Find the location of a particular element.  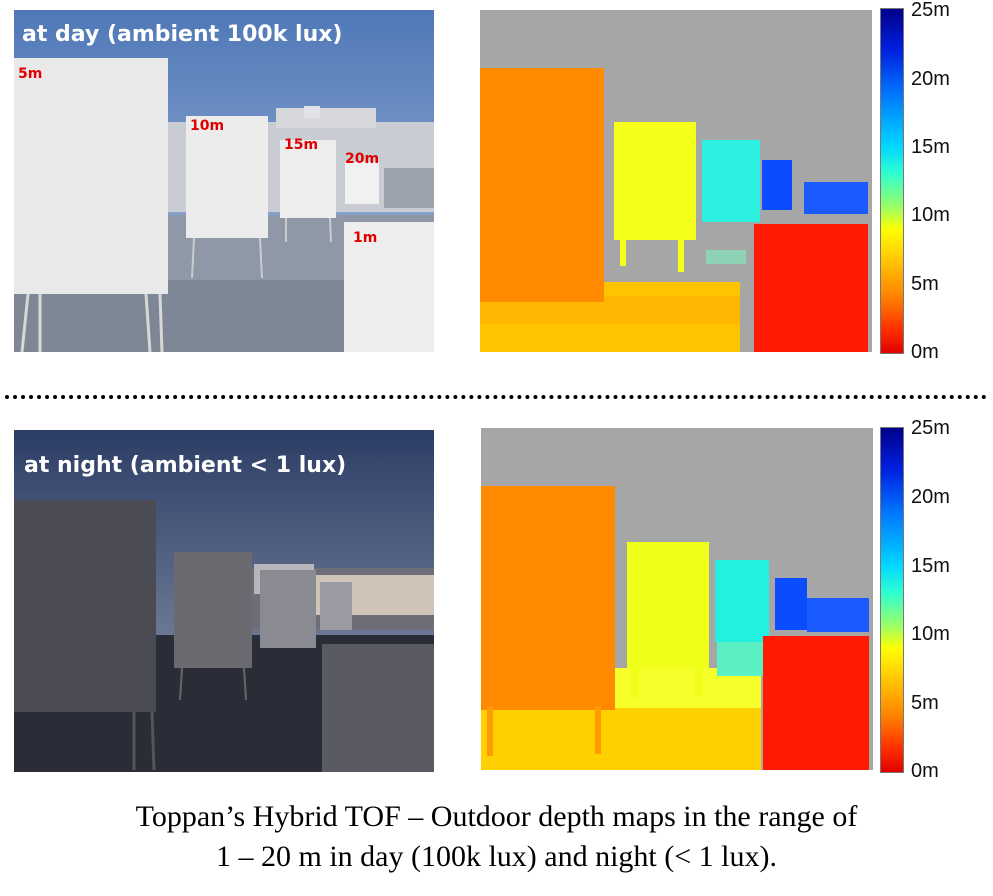

day-colorbar-tick: 25m is located at coordinates (930, 10).